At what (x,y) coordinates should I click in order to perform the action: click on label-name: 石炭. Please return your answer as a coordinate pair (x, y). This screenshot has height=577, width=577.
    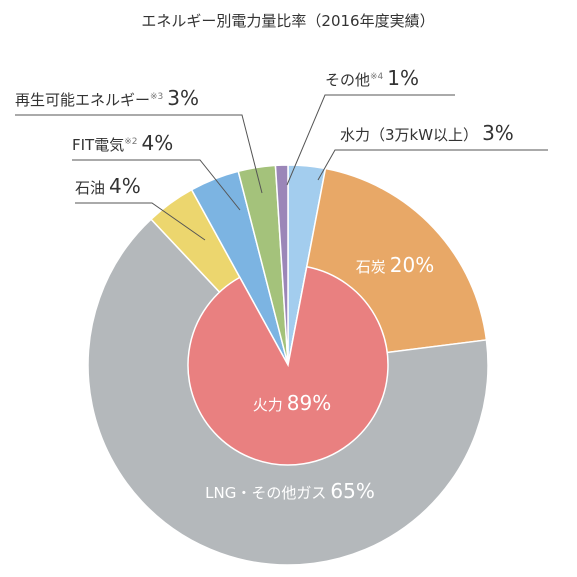
    Looking at the image, I should click on (371, 267).